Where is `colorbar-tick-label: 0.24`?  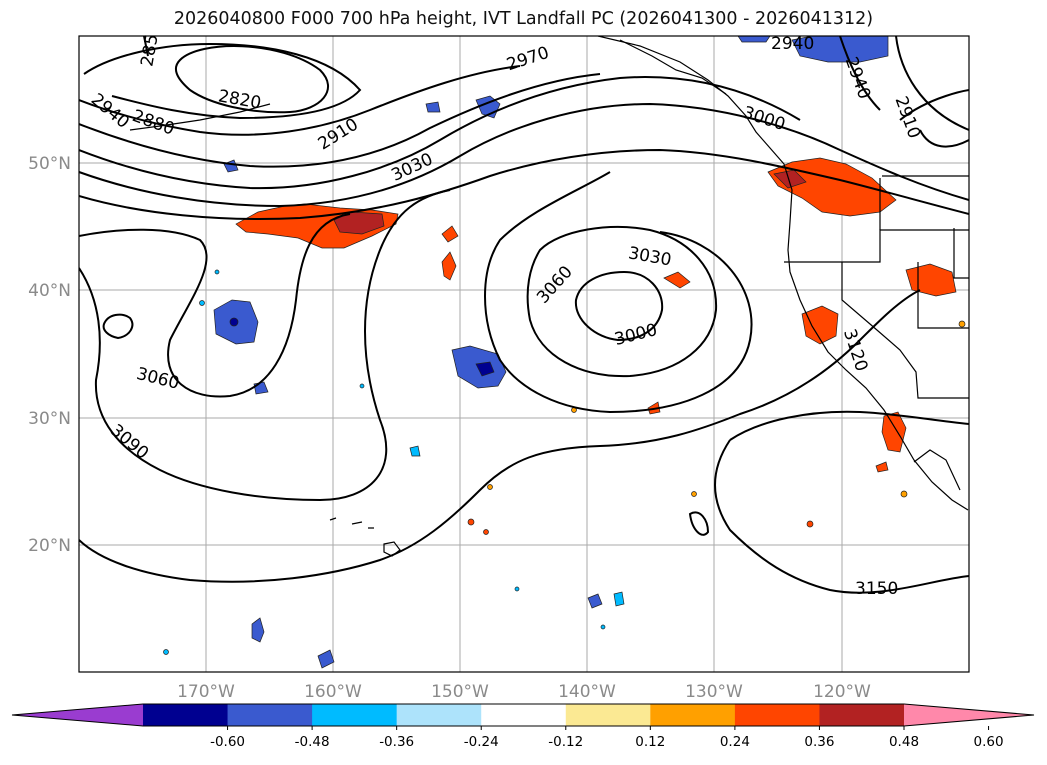
colorbar-tick-label: 0.24 is located at coordinates (735, 742).